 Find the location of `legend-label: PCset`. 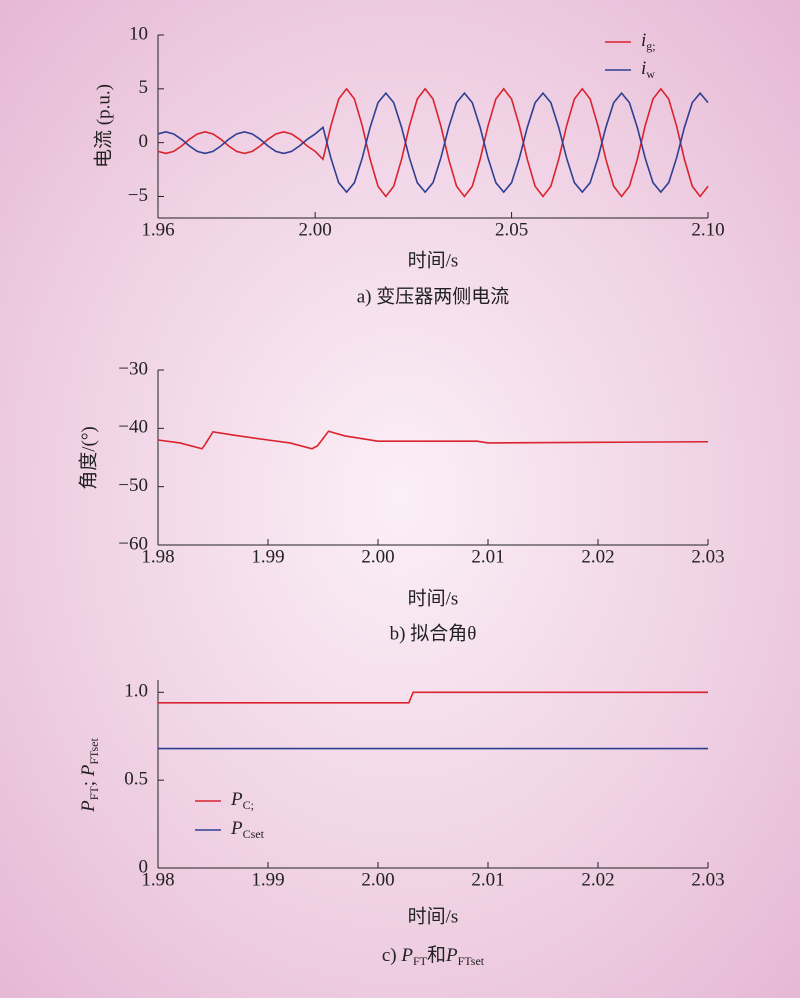

legend-label: PCset is located at coordinates (247, 829).